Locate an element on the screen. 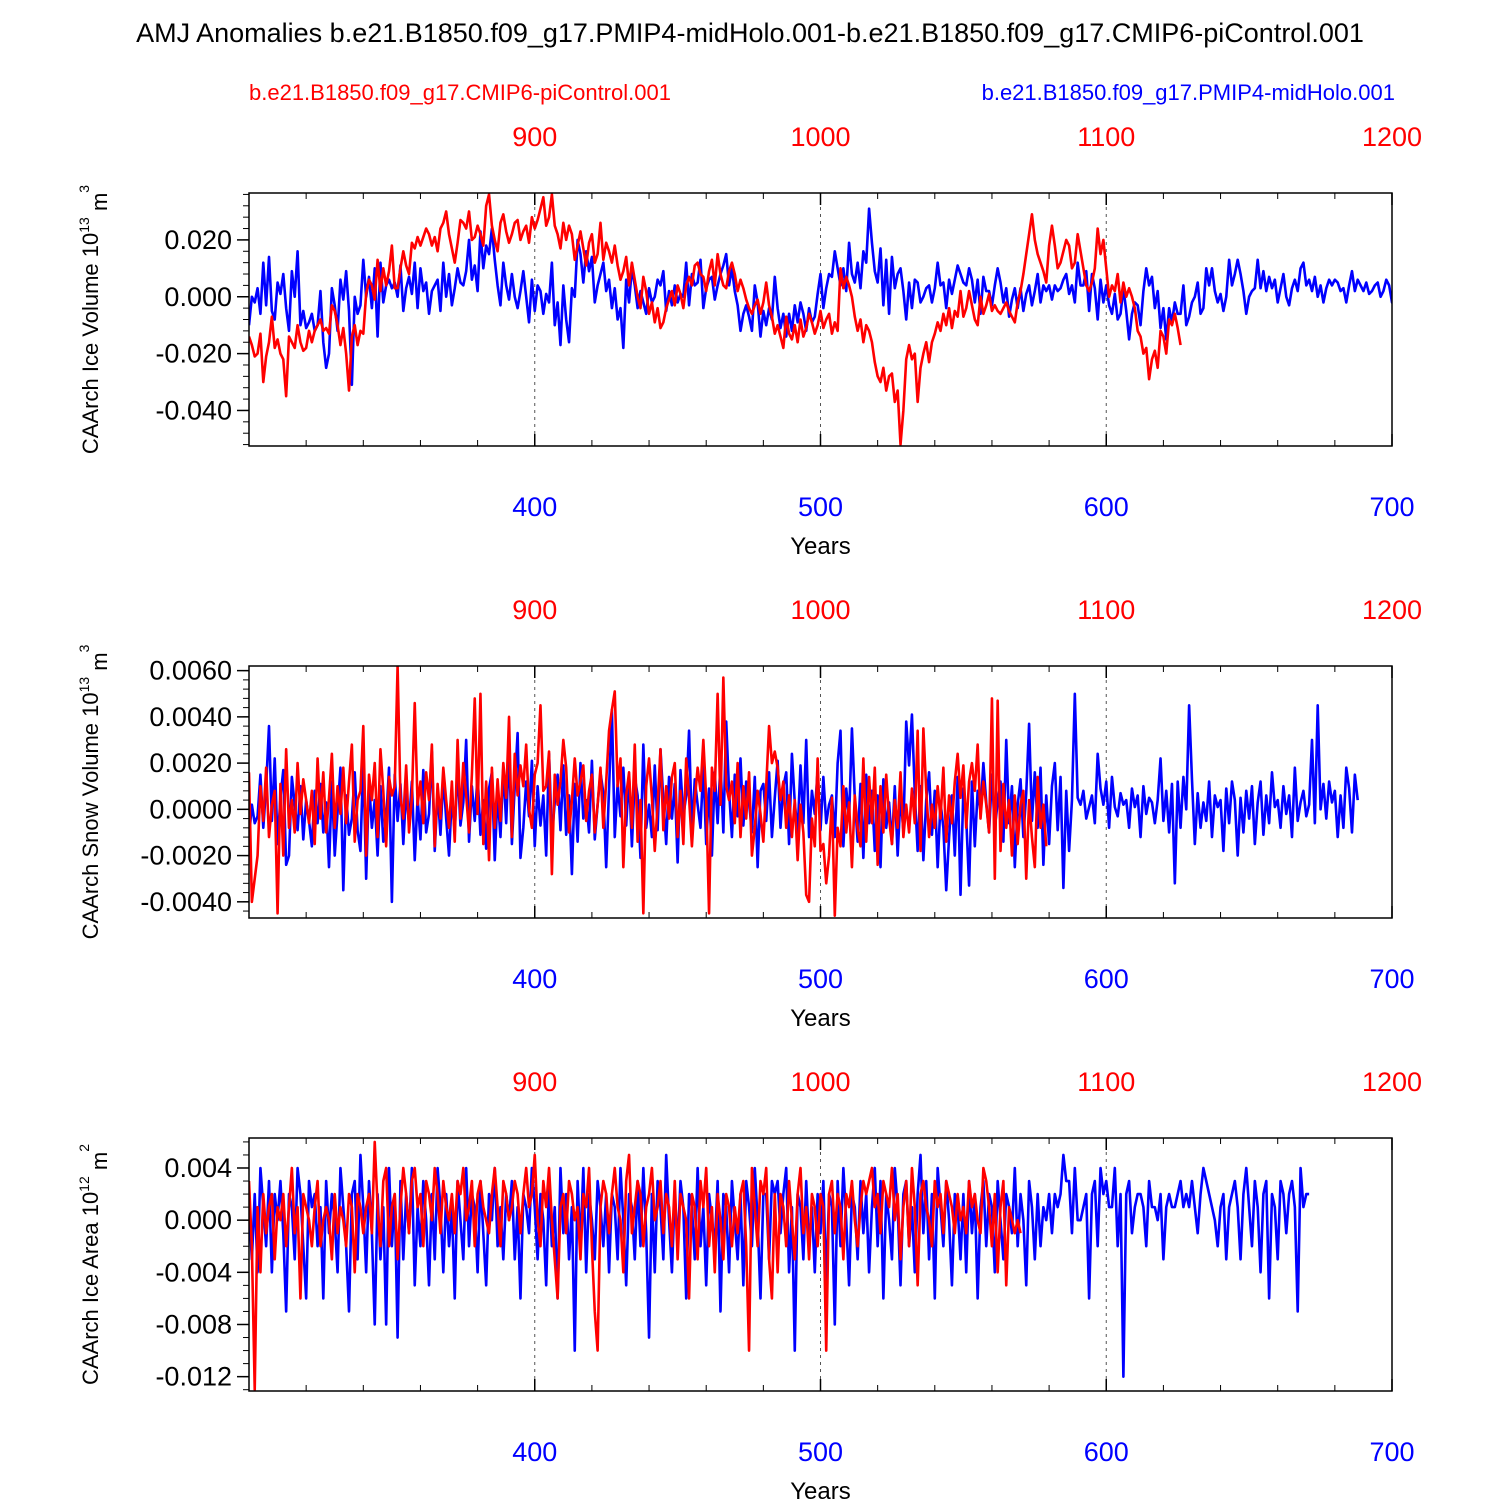  ice-volume-ylabel-part-3: 3 is located at coordinates (84, 189).